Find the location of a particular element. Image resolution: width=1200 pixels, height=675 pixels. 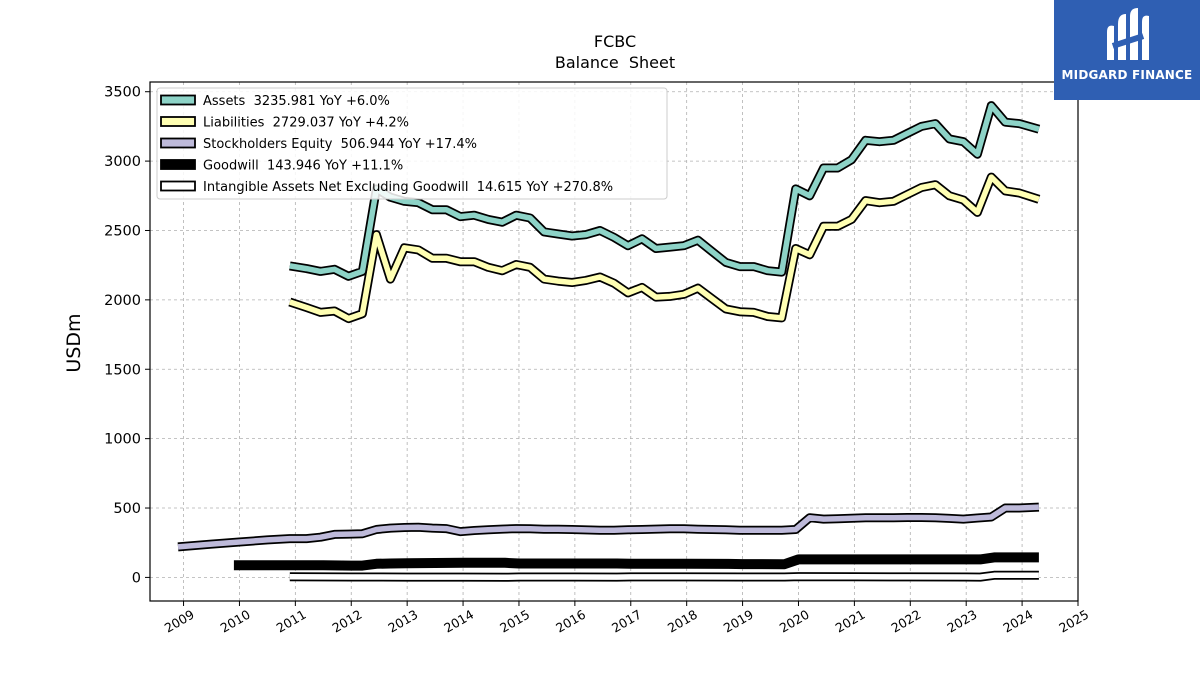

x-tick-label: 2010 is located at coordinates (235, 621).